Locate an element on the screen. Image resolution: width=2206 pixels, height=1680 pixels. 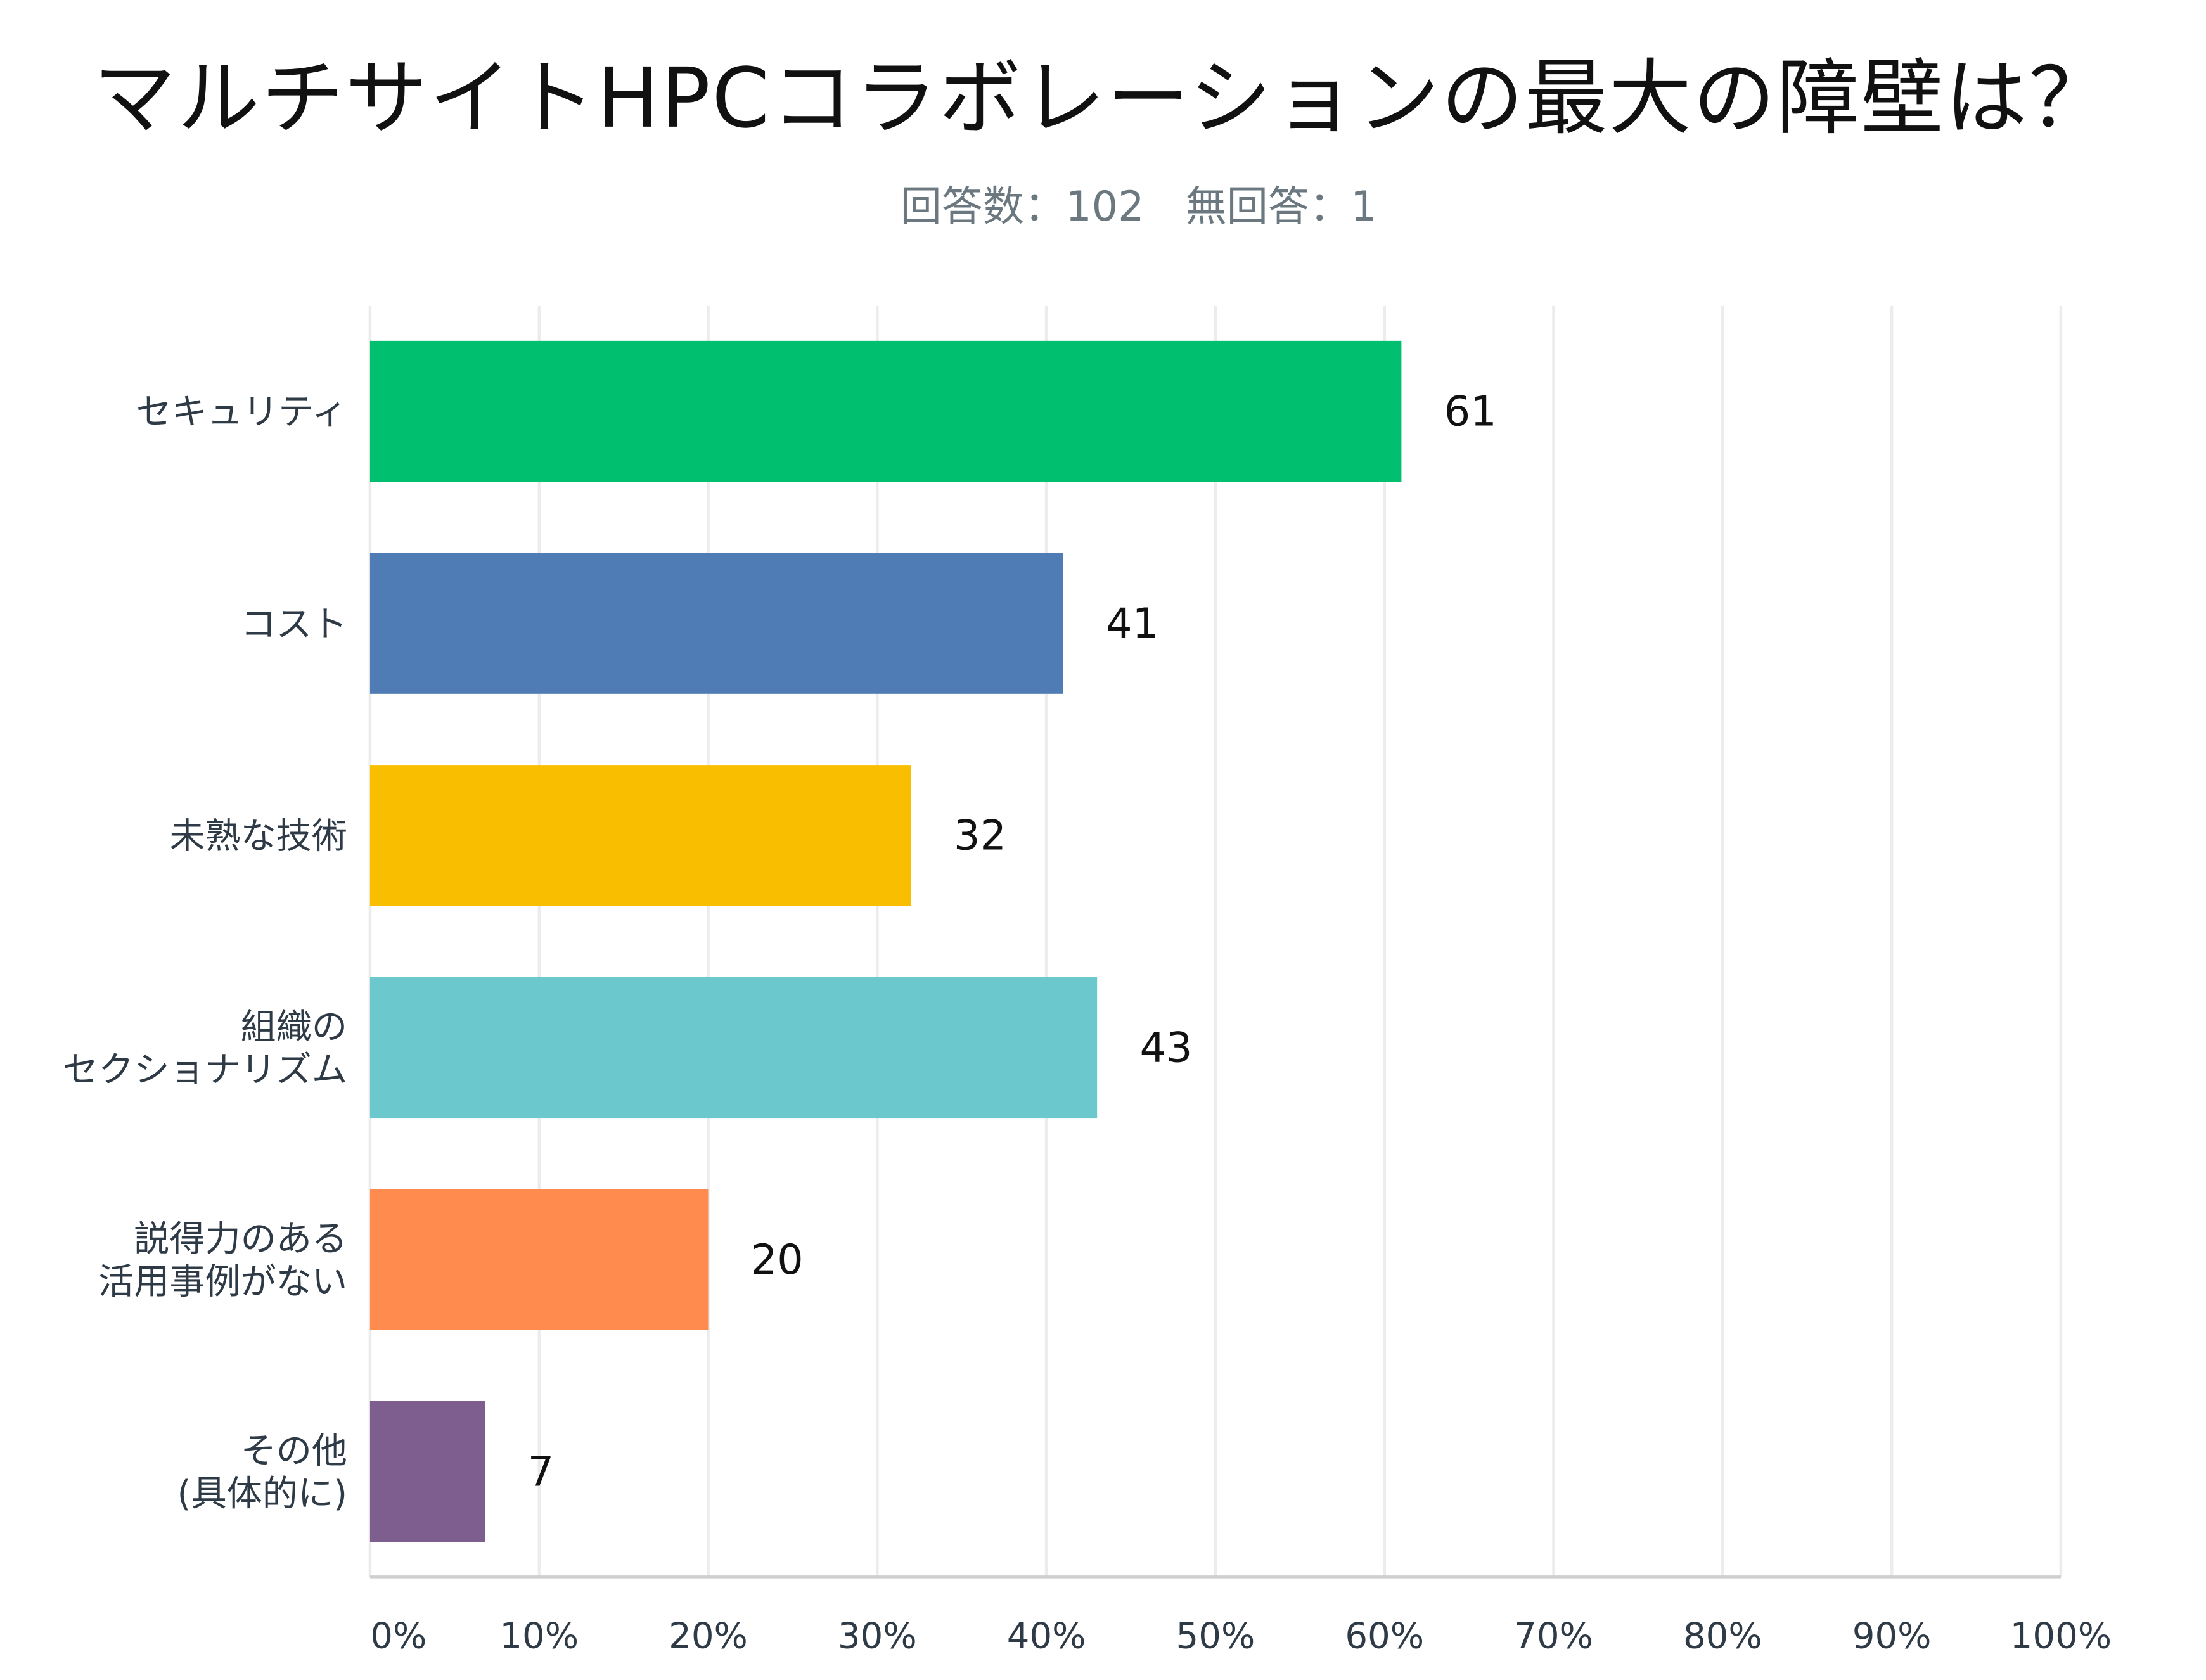
chart-title: マルチサイトHPCコラボレーションの最大の障壁は？ is located at coordinates (1103, 98).